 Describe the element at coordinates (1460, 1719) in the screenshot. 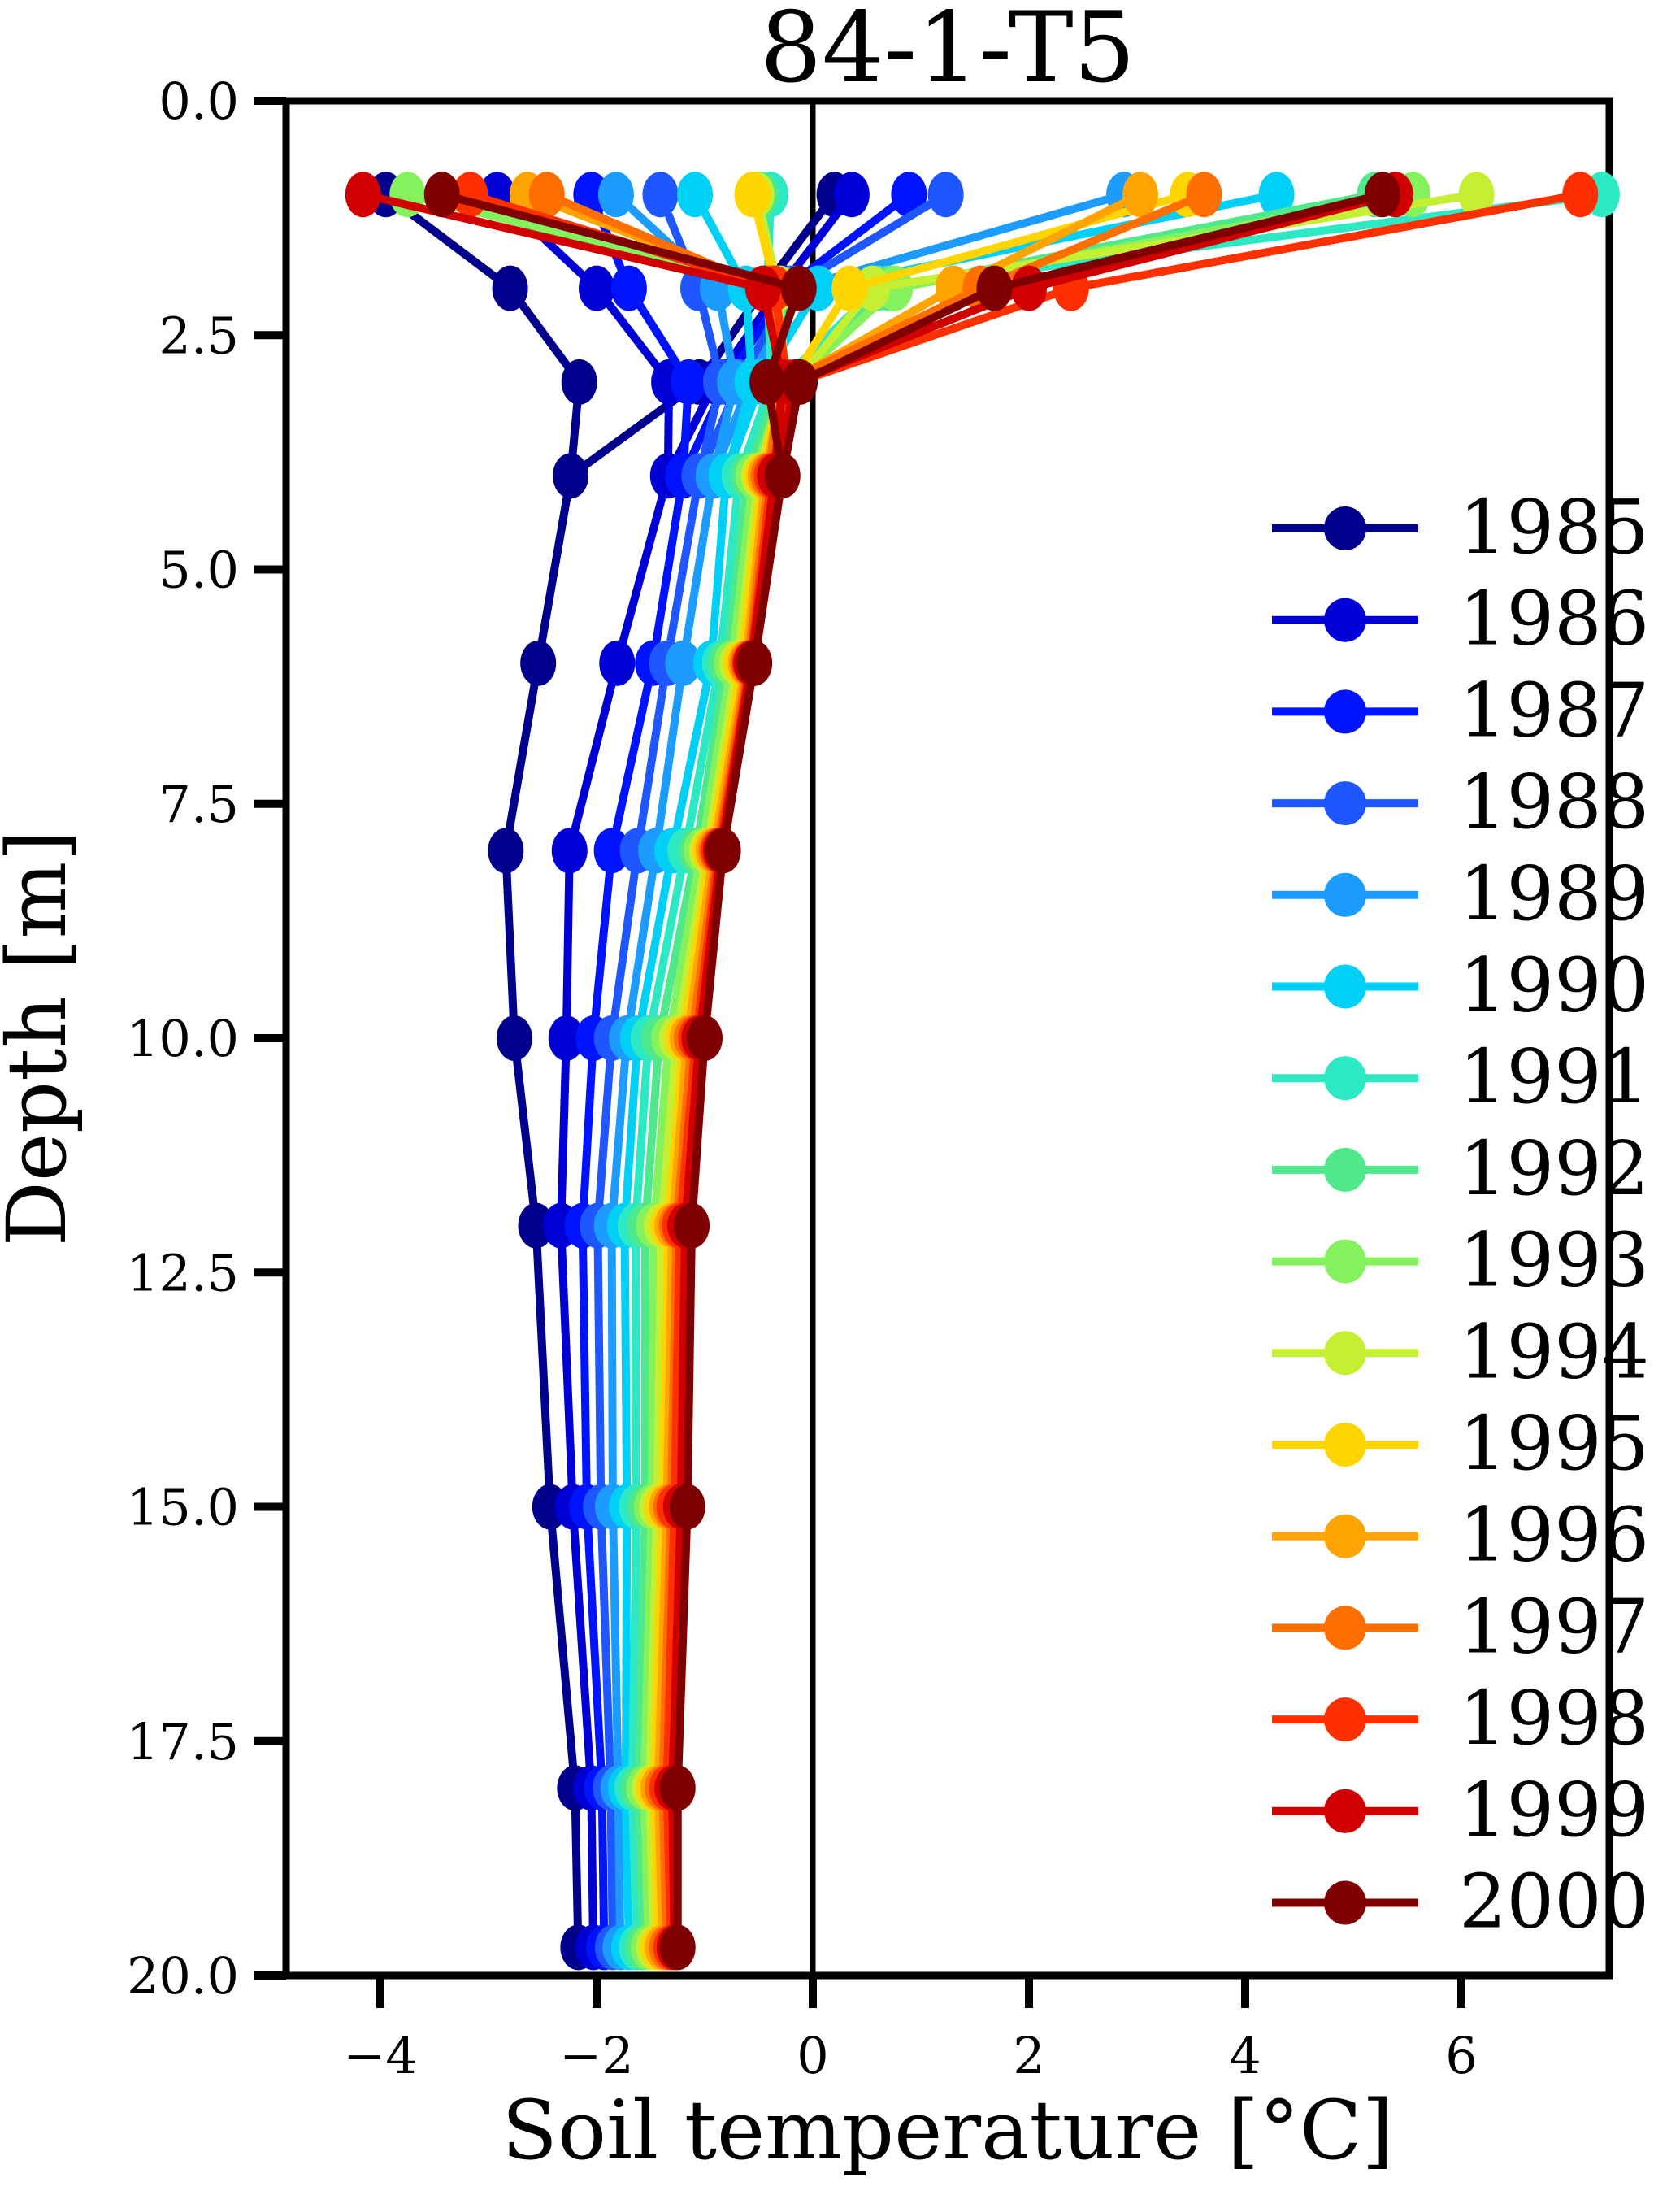

I see `legend-entry-1998: 1998` at that location.